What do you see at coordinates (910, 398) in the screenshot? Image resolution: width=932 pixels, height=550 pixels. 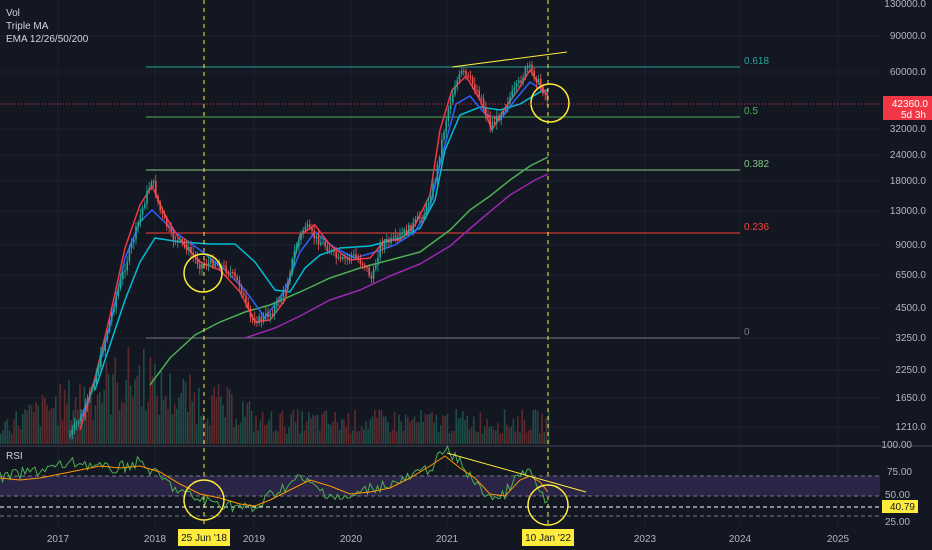 I see `svg-text: 1650.0` at bounding box center [910, 398].